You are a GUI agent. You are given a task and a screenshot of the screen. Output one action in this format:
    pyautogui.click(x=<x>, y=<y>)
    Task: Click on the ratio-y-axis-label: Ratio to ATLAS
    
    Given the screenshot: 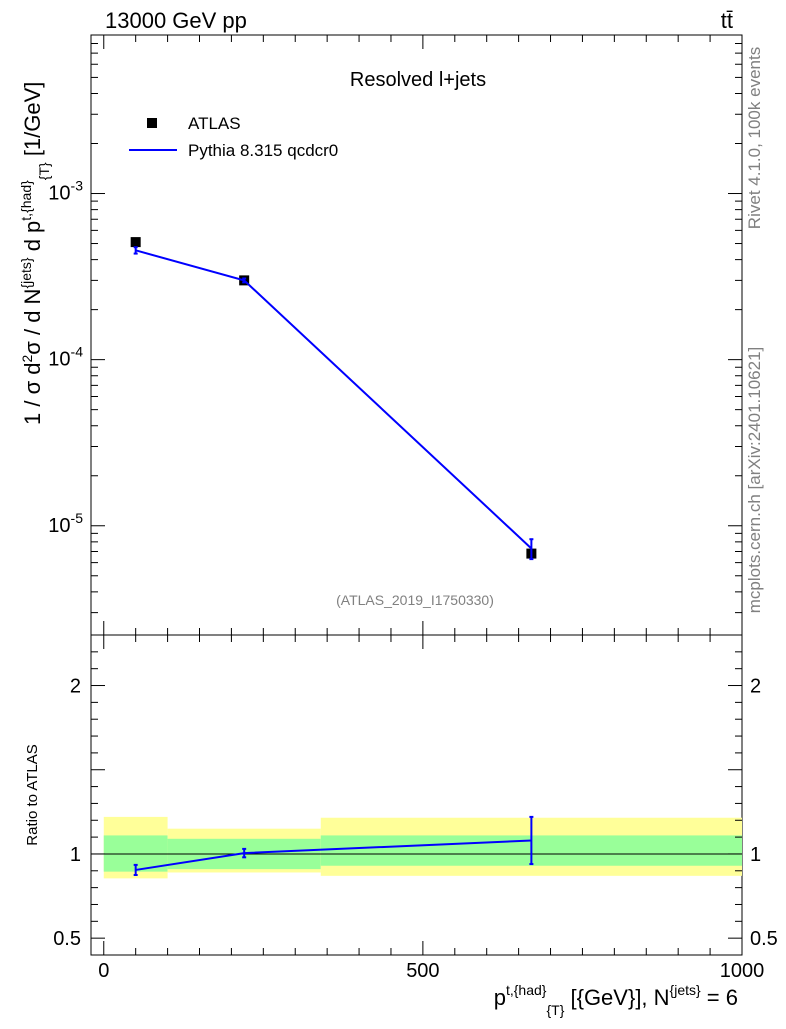 What is the action you would take?
    pyautogui.click(x=32, y=794)
    